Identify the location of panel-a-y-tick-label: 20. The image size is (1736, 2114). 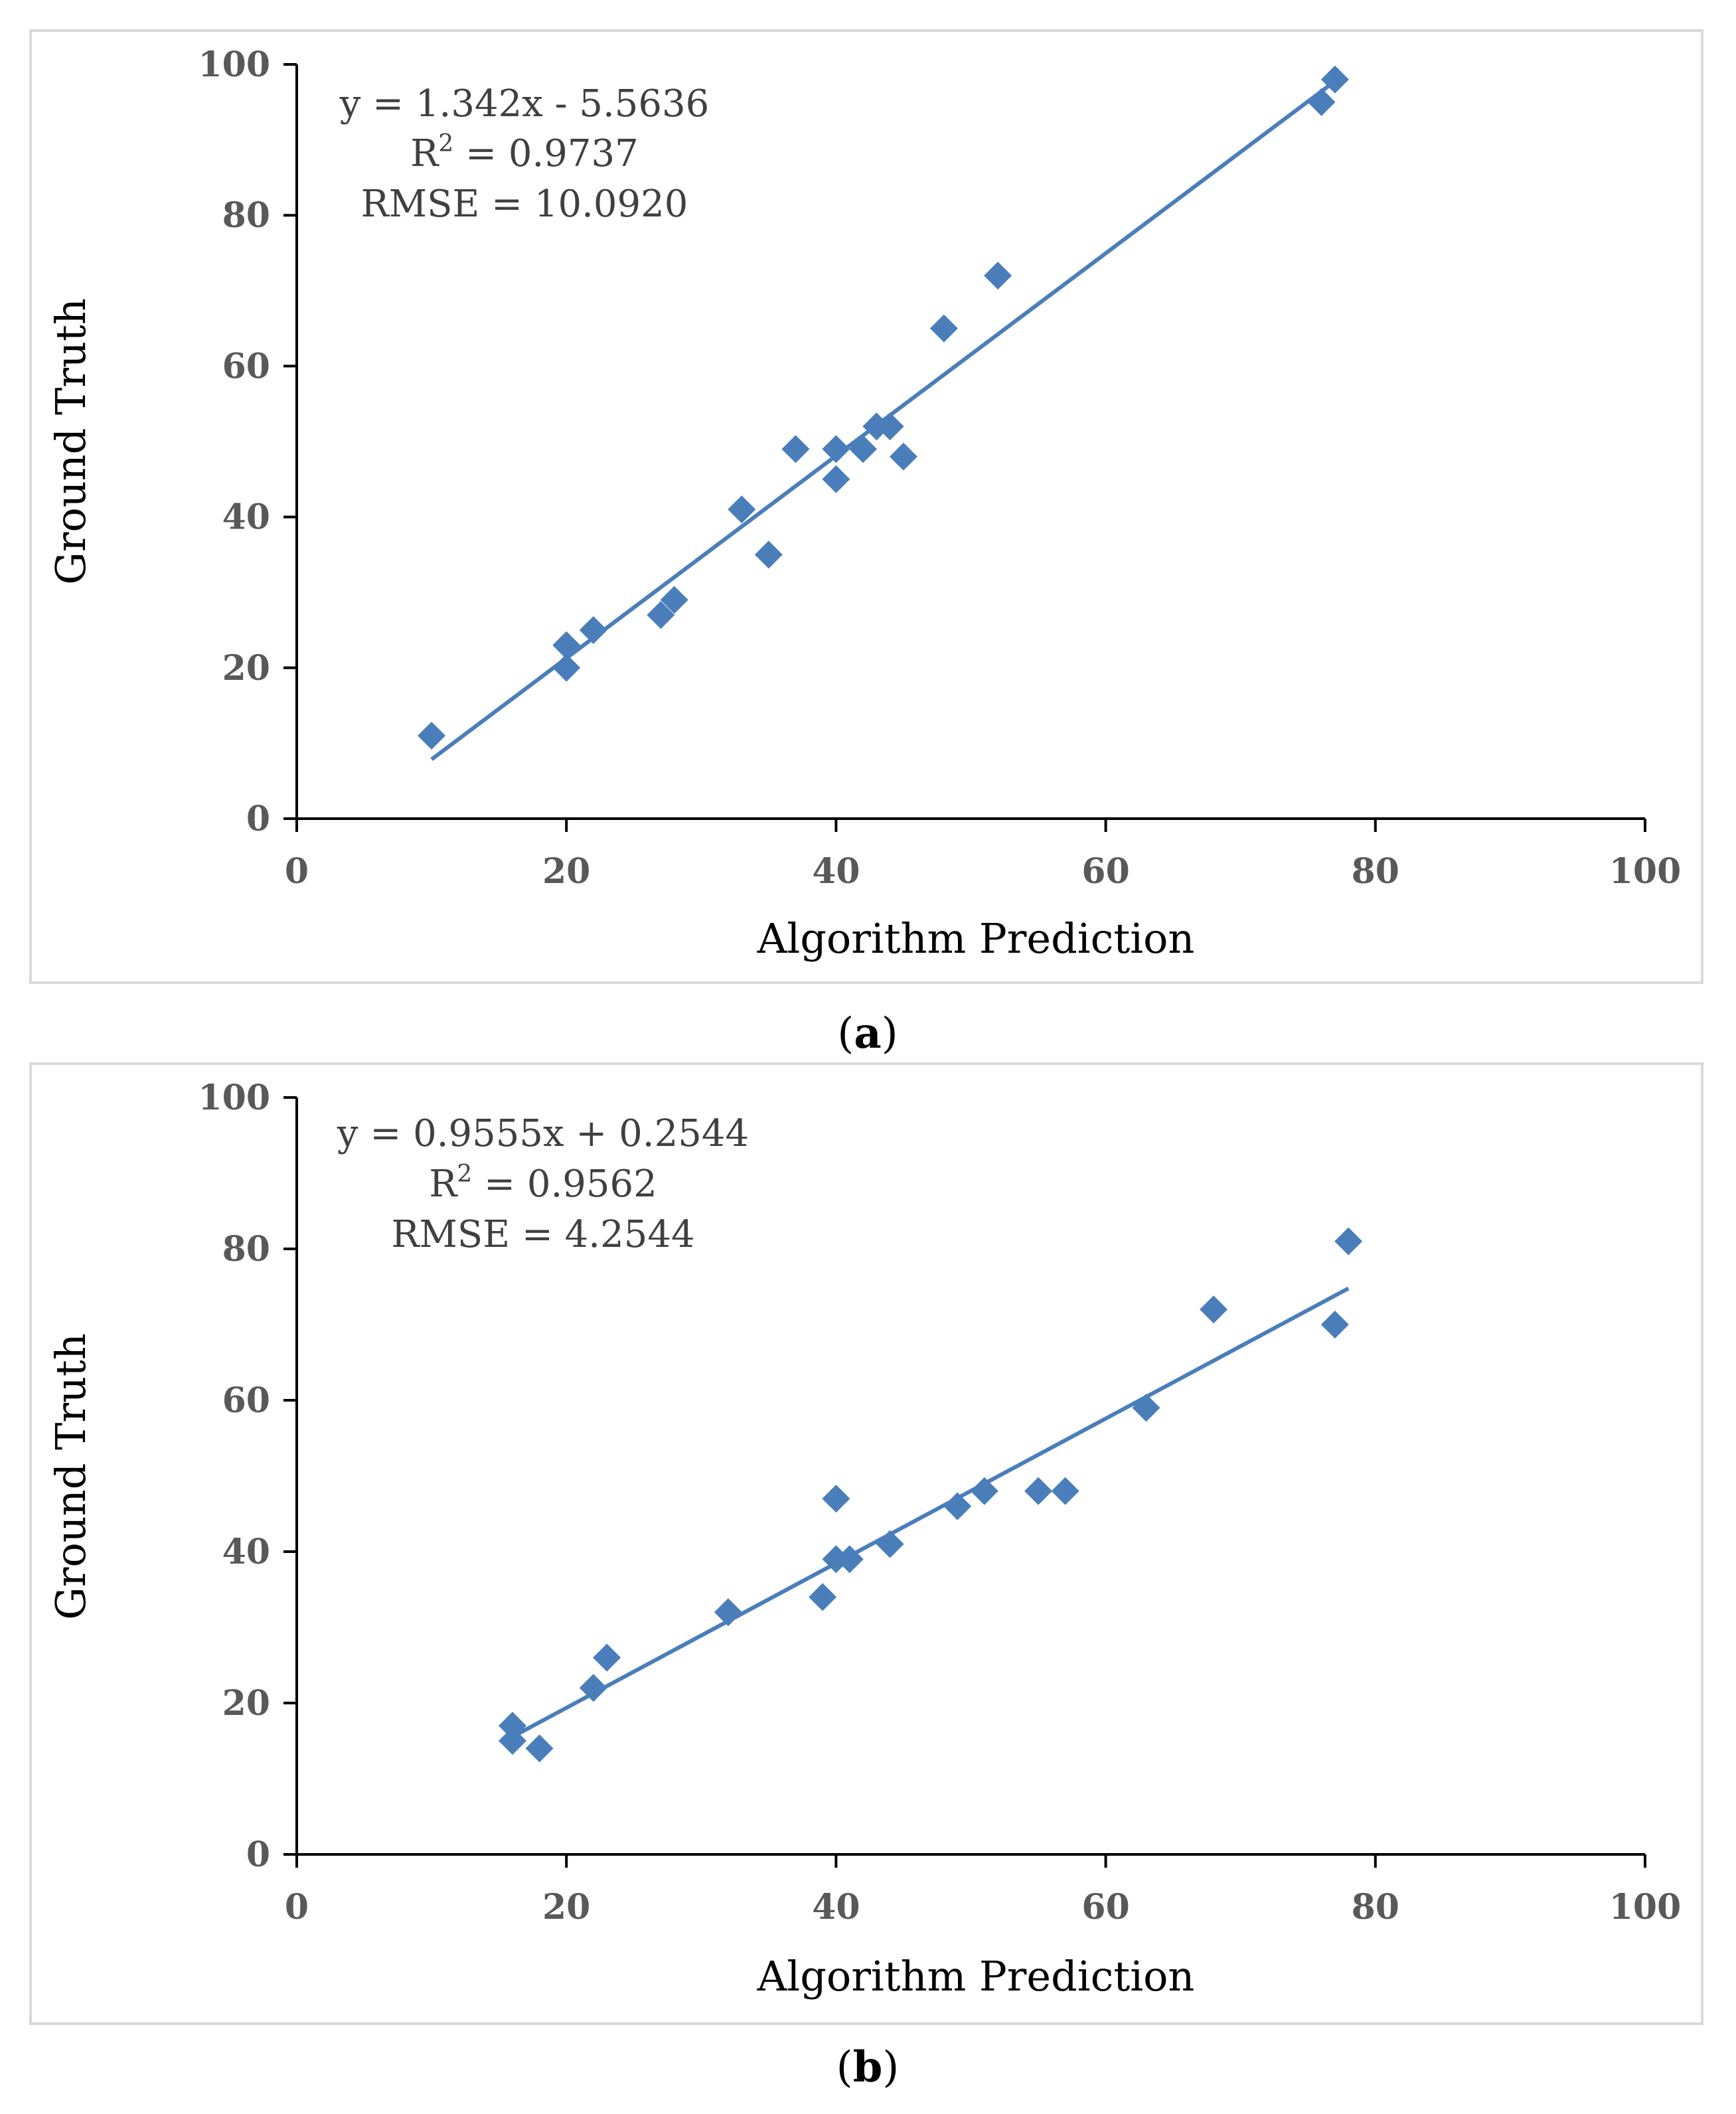
(246, 668).